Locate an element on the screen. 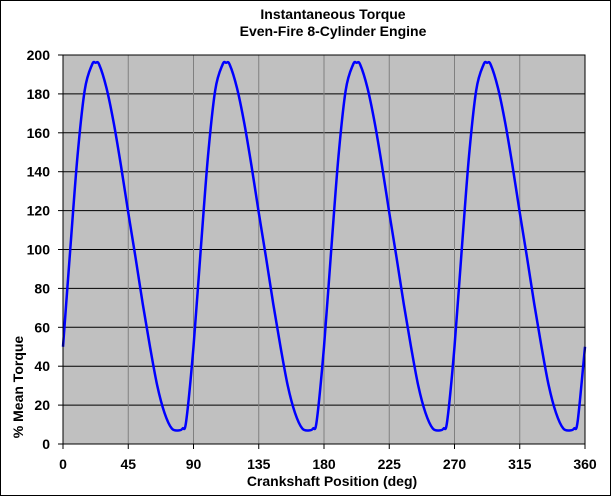 The image size is (611, 496). x-tick-label: 135 is located at coordinates (259, 464).